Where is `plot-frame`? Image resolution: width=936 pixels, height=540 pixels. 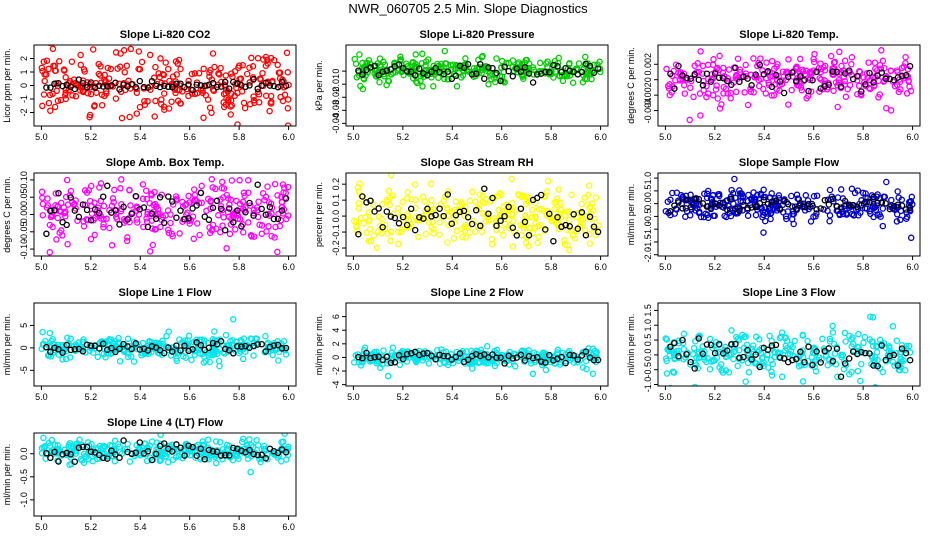 plot-frame is located at coordinates (165, 344).